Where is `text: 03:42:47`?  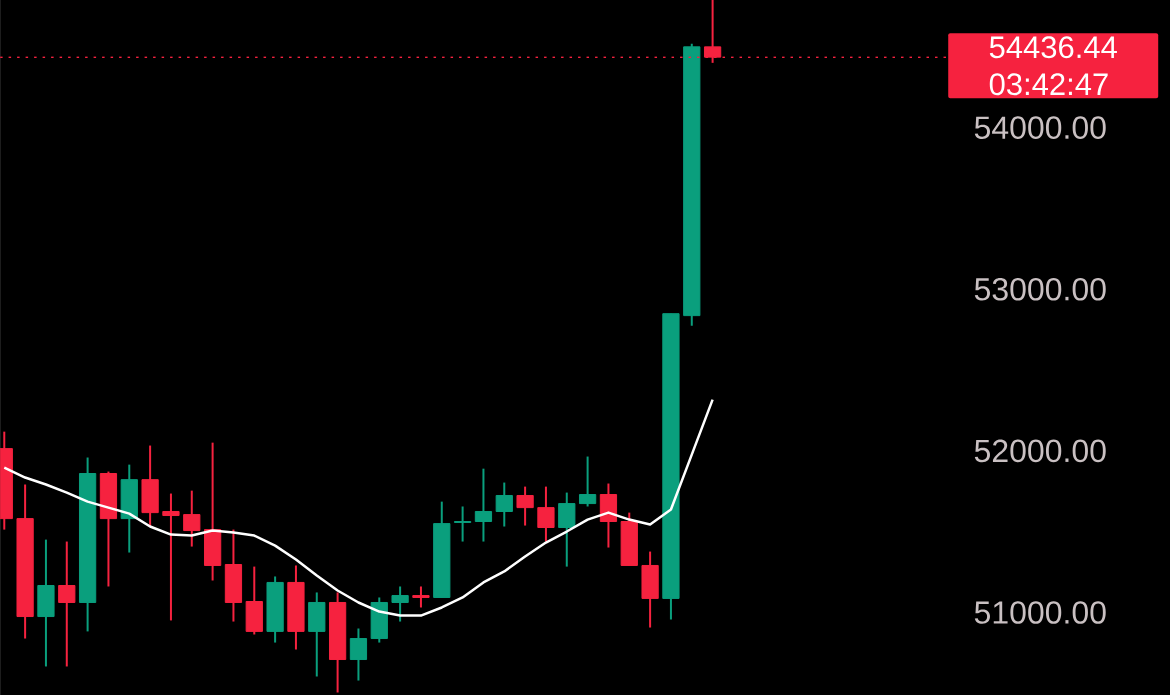 text: 03:42:47 is located at coordinates (1048, 84).